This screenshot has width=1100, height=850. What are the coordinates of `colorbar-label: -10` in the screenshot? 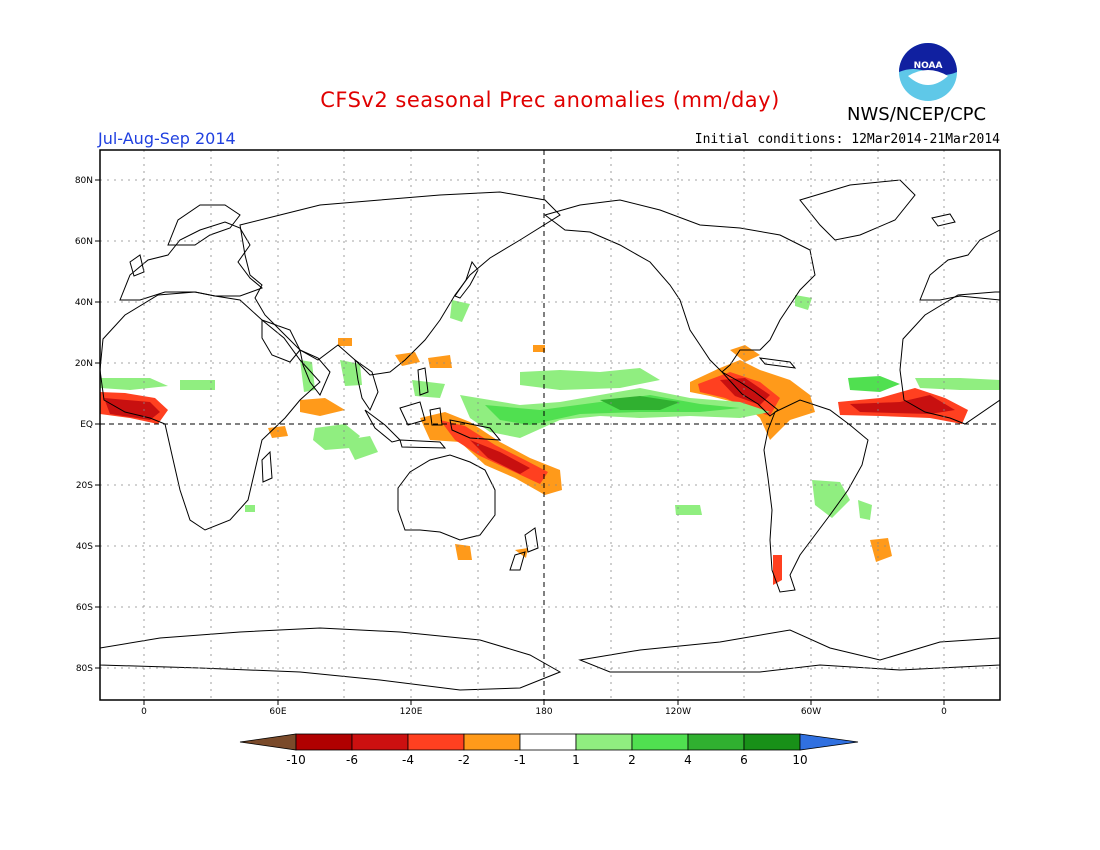 It's located at (296, 760).